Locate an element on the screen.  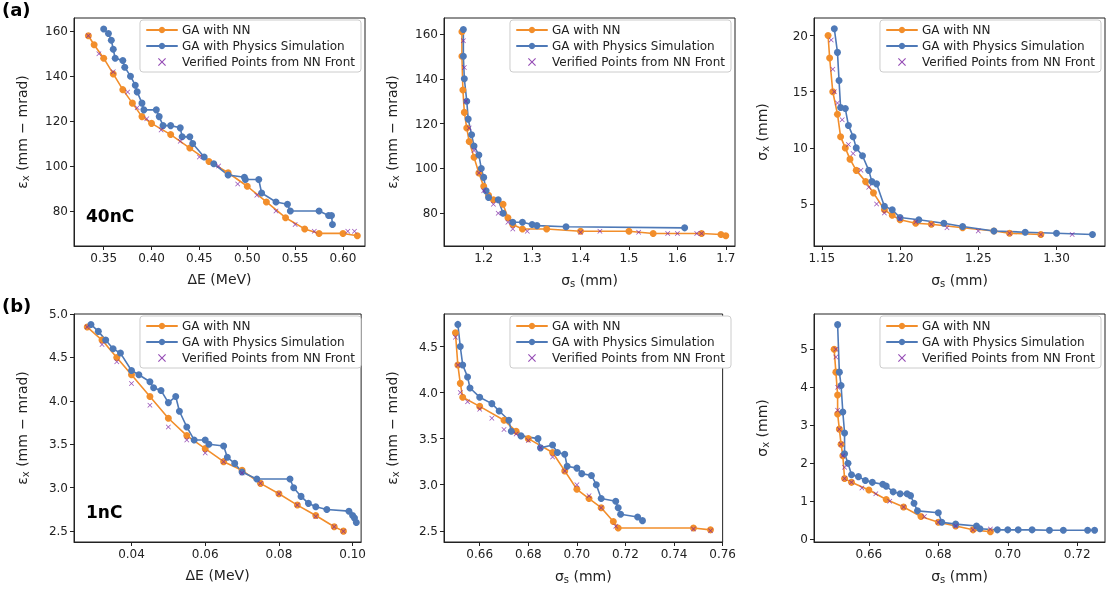
x-tick-label: 1.25 is located at coordinates (978, 258).